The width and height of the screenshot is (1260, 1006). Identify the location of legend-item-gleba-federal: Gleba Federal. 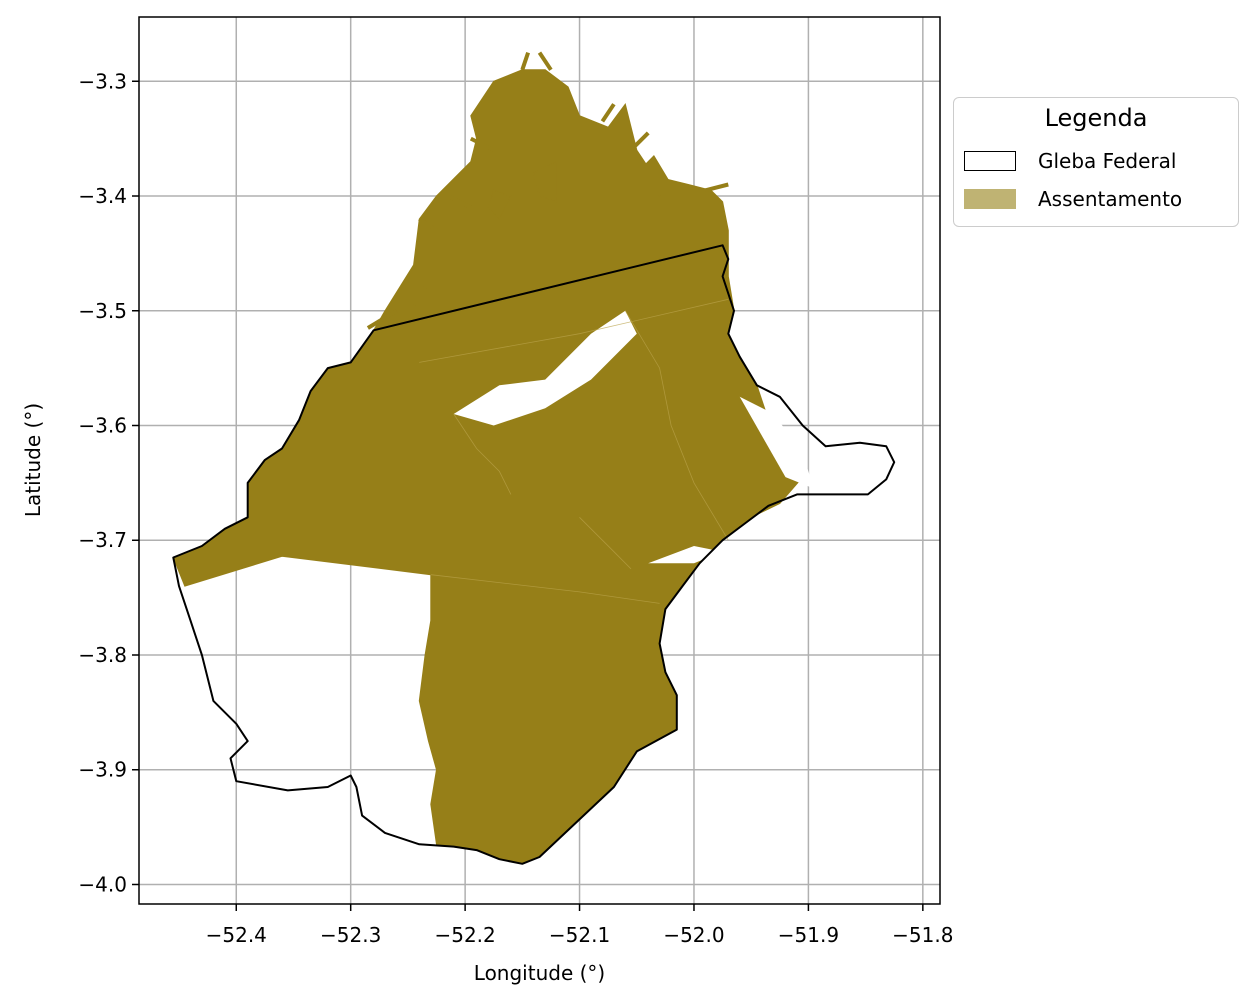
(1070, 161).